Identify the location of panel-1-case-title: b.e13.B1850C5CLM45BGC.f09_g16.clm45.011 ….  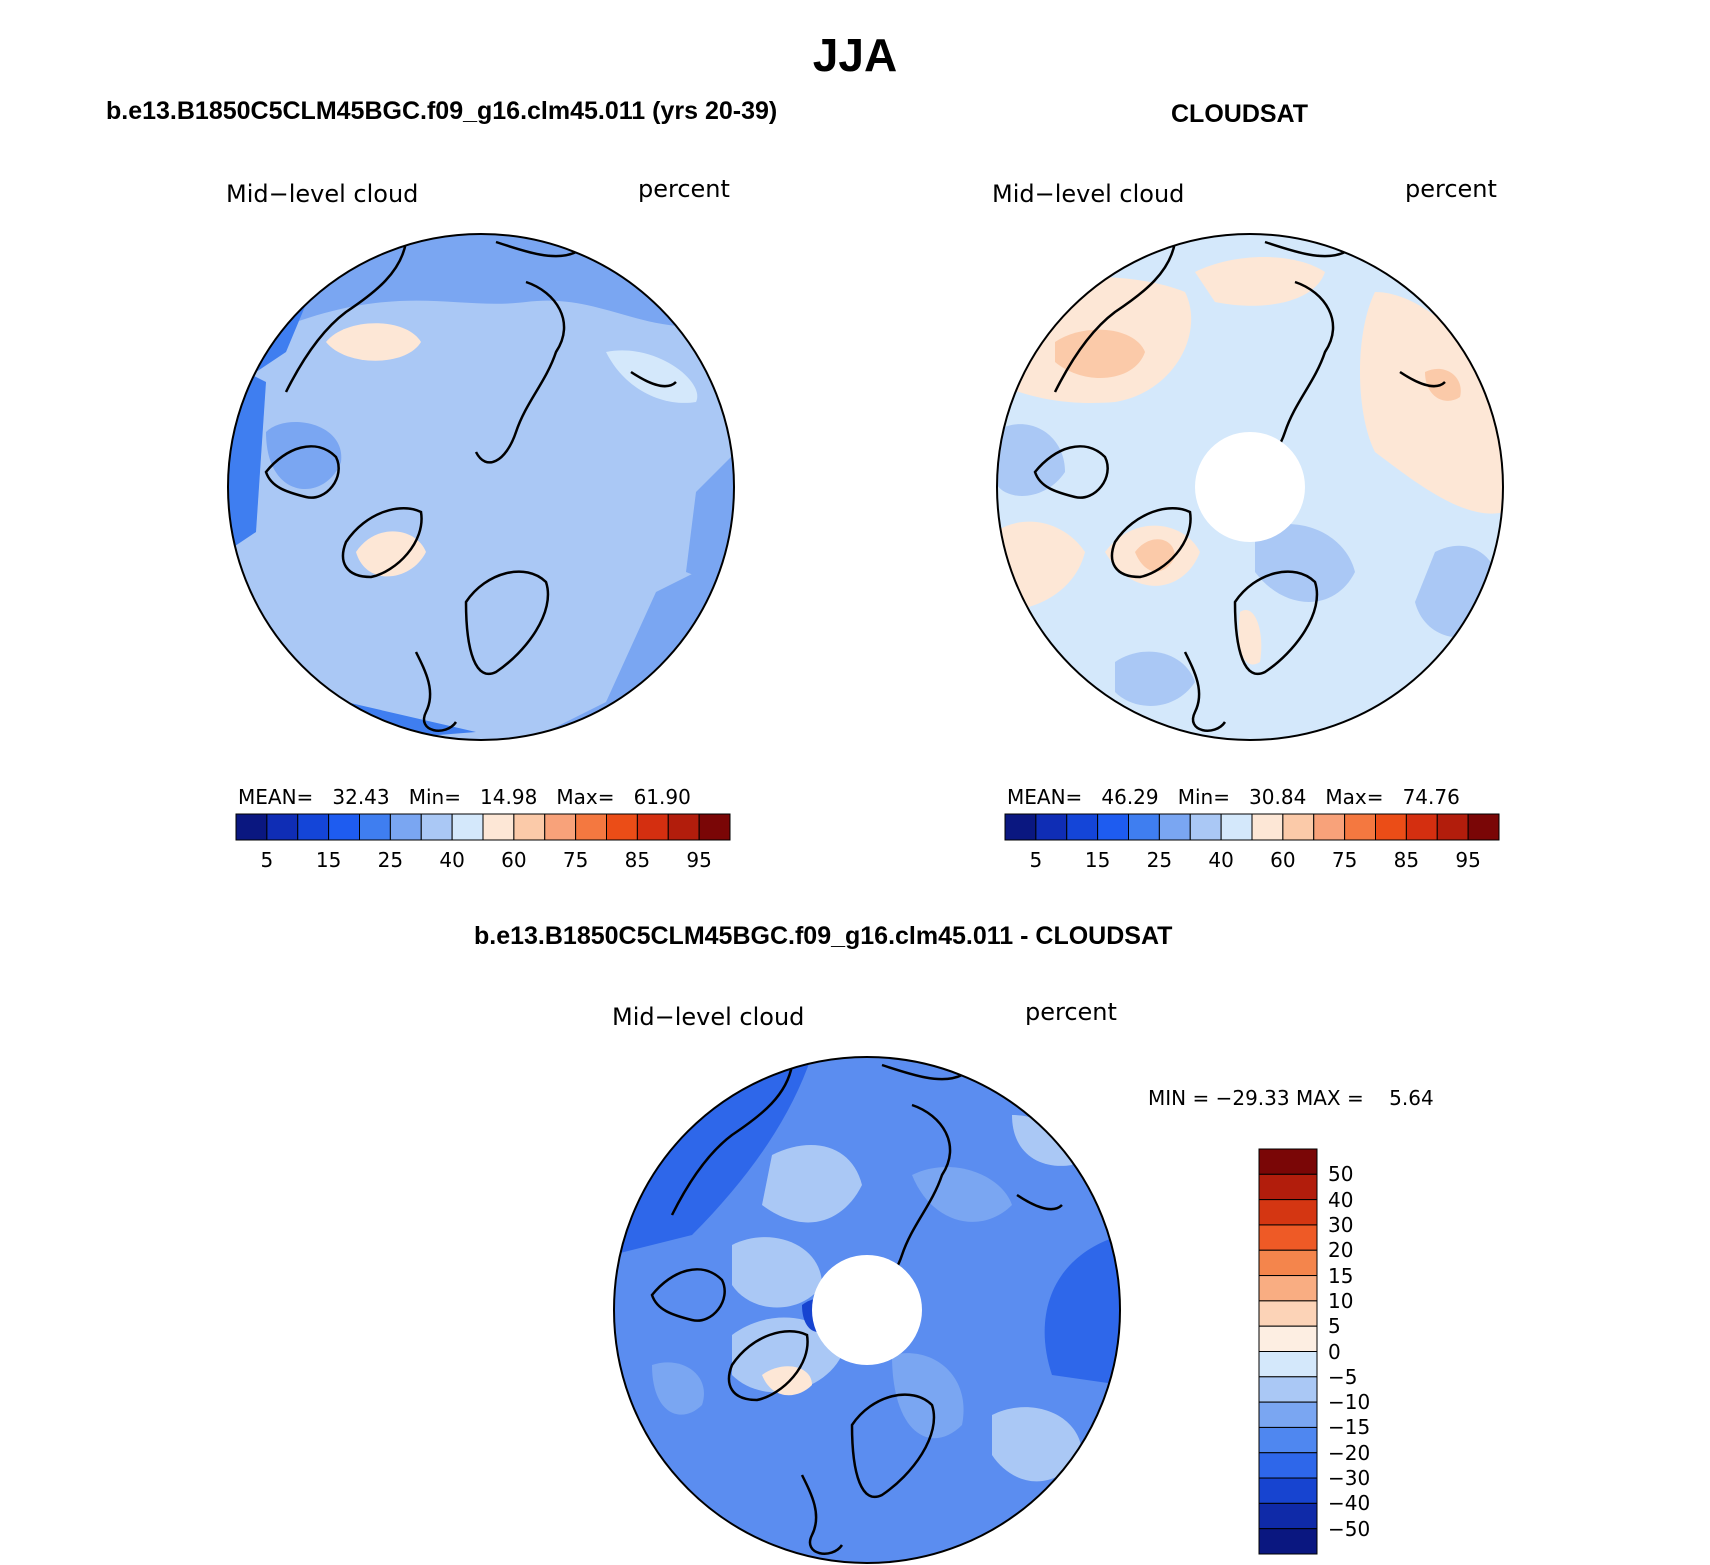
(442, 111).